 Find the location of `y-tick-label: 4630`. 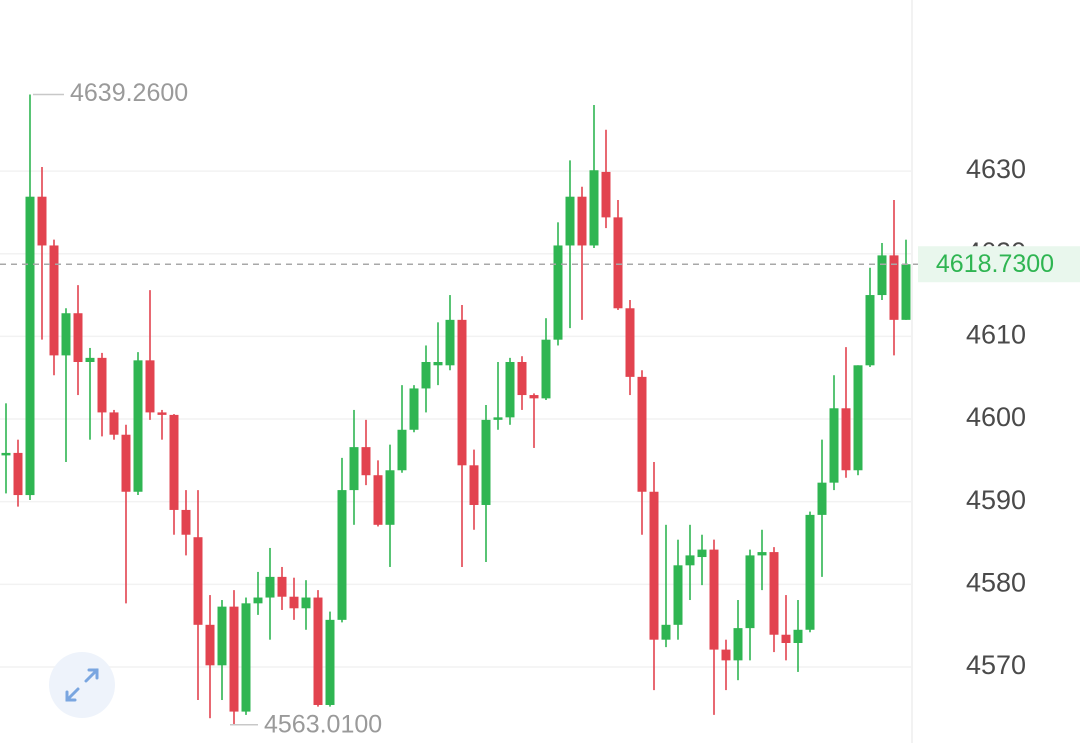

y-tick-label: 4630 is located at coordinates (996, 169).